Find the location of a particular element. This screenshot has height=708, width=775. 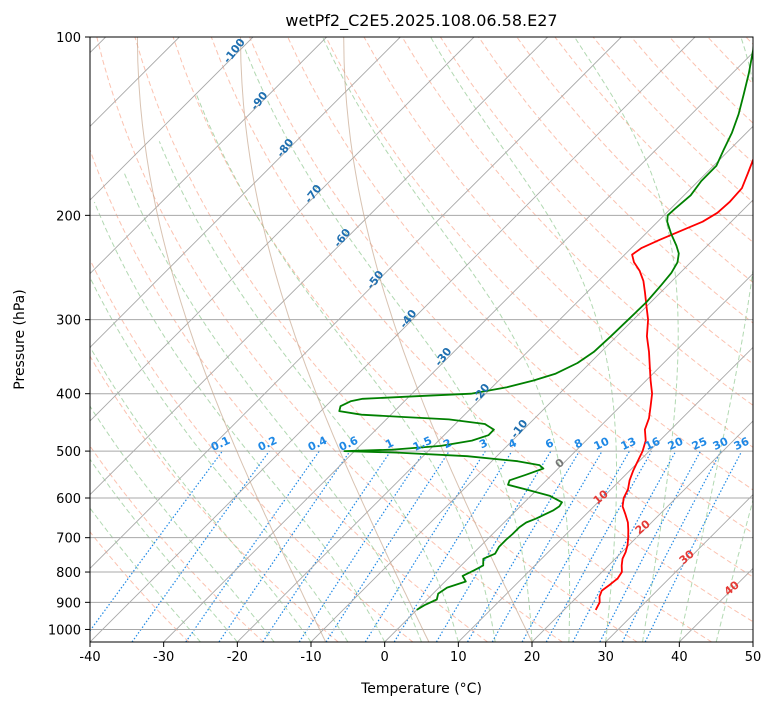

y-tick-label: 200 is located at coordinates (68, 216).